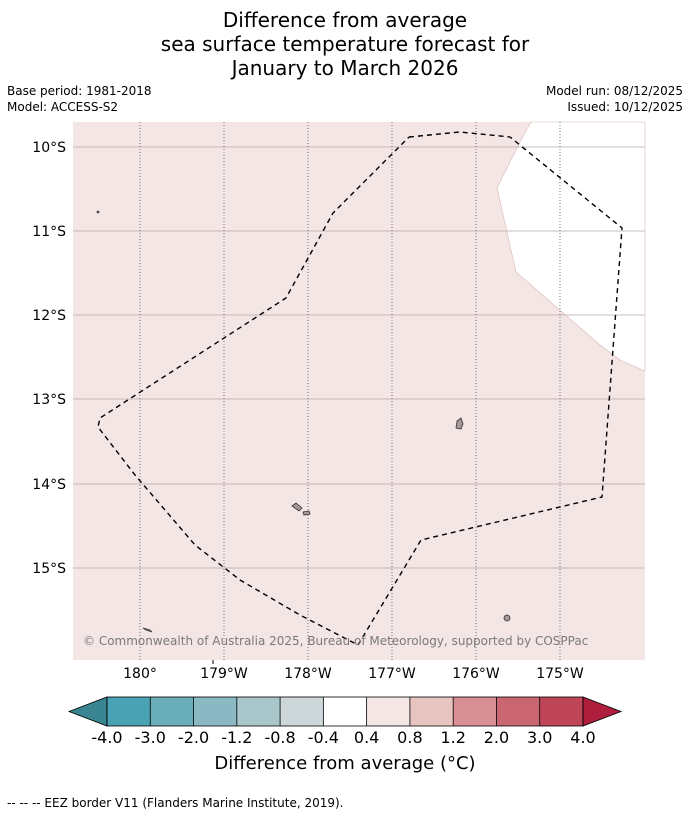 Image resolution: width=690 pixels, height=816 pixels. I want to click on colorbar-tick-label: -1.2, so click(236, 737).